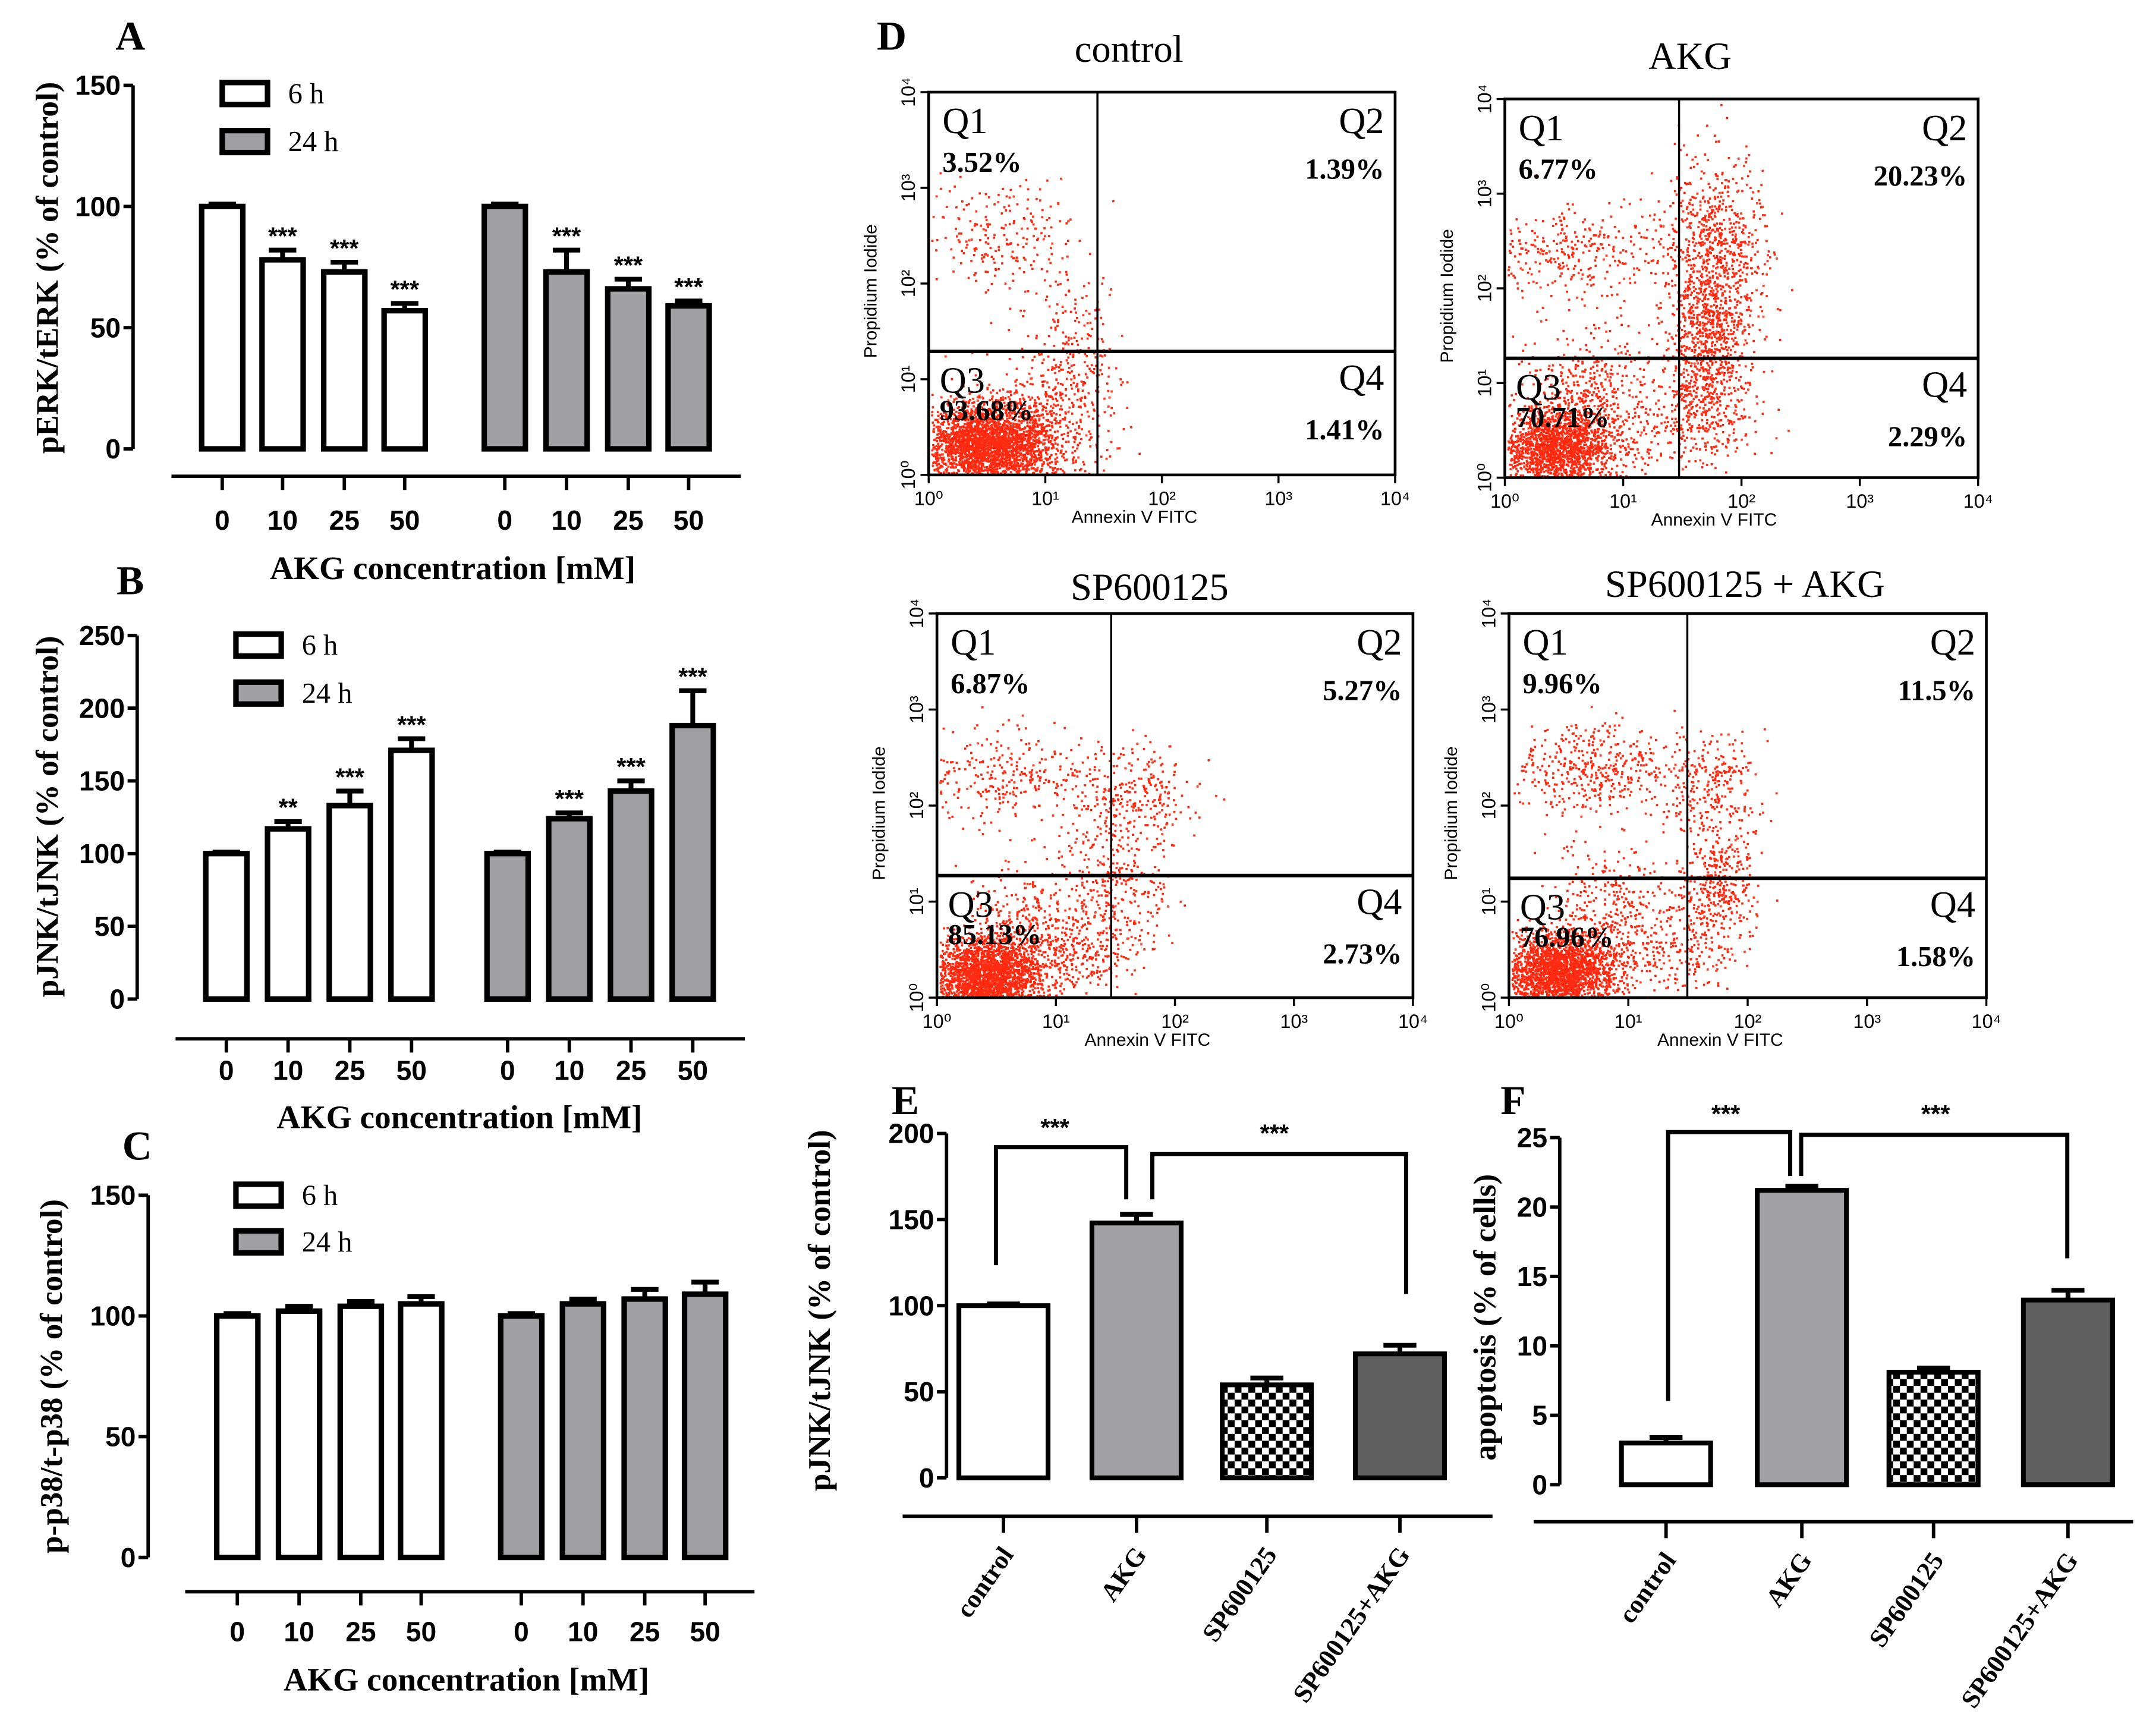  I want to click on x-tick-label: 10, so click(569, 1070).